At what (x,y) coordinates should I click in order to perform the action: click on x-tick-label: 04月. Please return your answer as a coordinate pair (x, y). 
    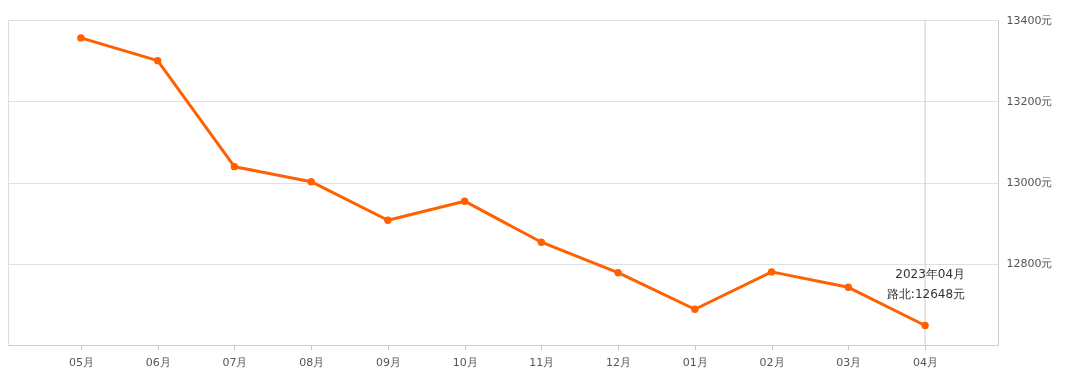
    Looking at the image, I should click on (926, 362).